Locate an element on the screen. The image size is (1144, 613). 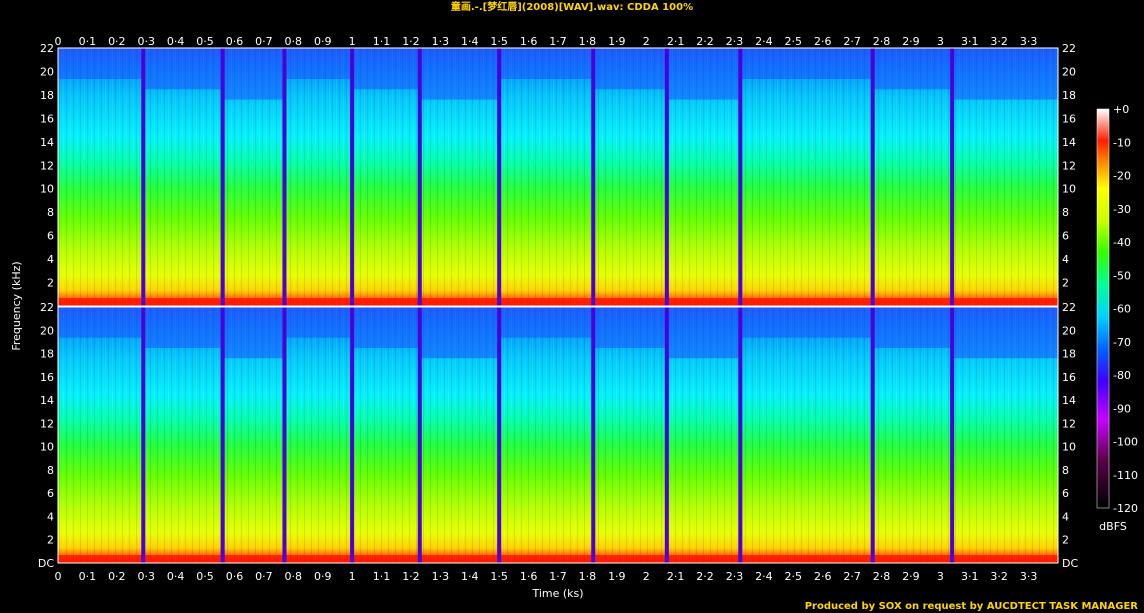
x-tick-label-top: 0·8 is located at coordinates (294, 41).